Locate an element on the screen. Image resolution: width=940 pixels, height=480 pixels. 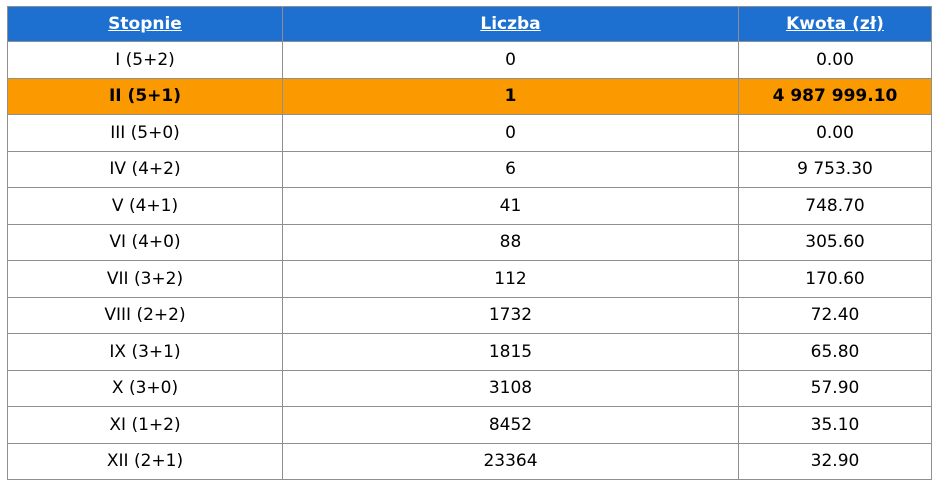
table-row: X (3+0) 3108 57.90 is located at coordinates (469, 388).